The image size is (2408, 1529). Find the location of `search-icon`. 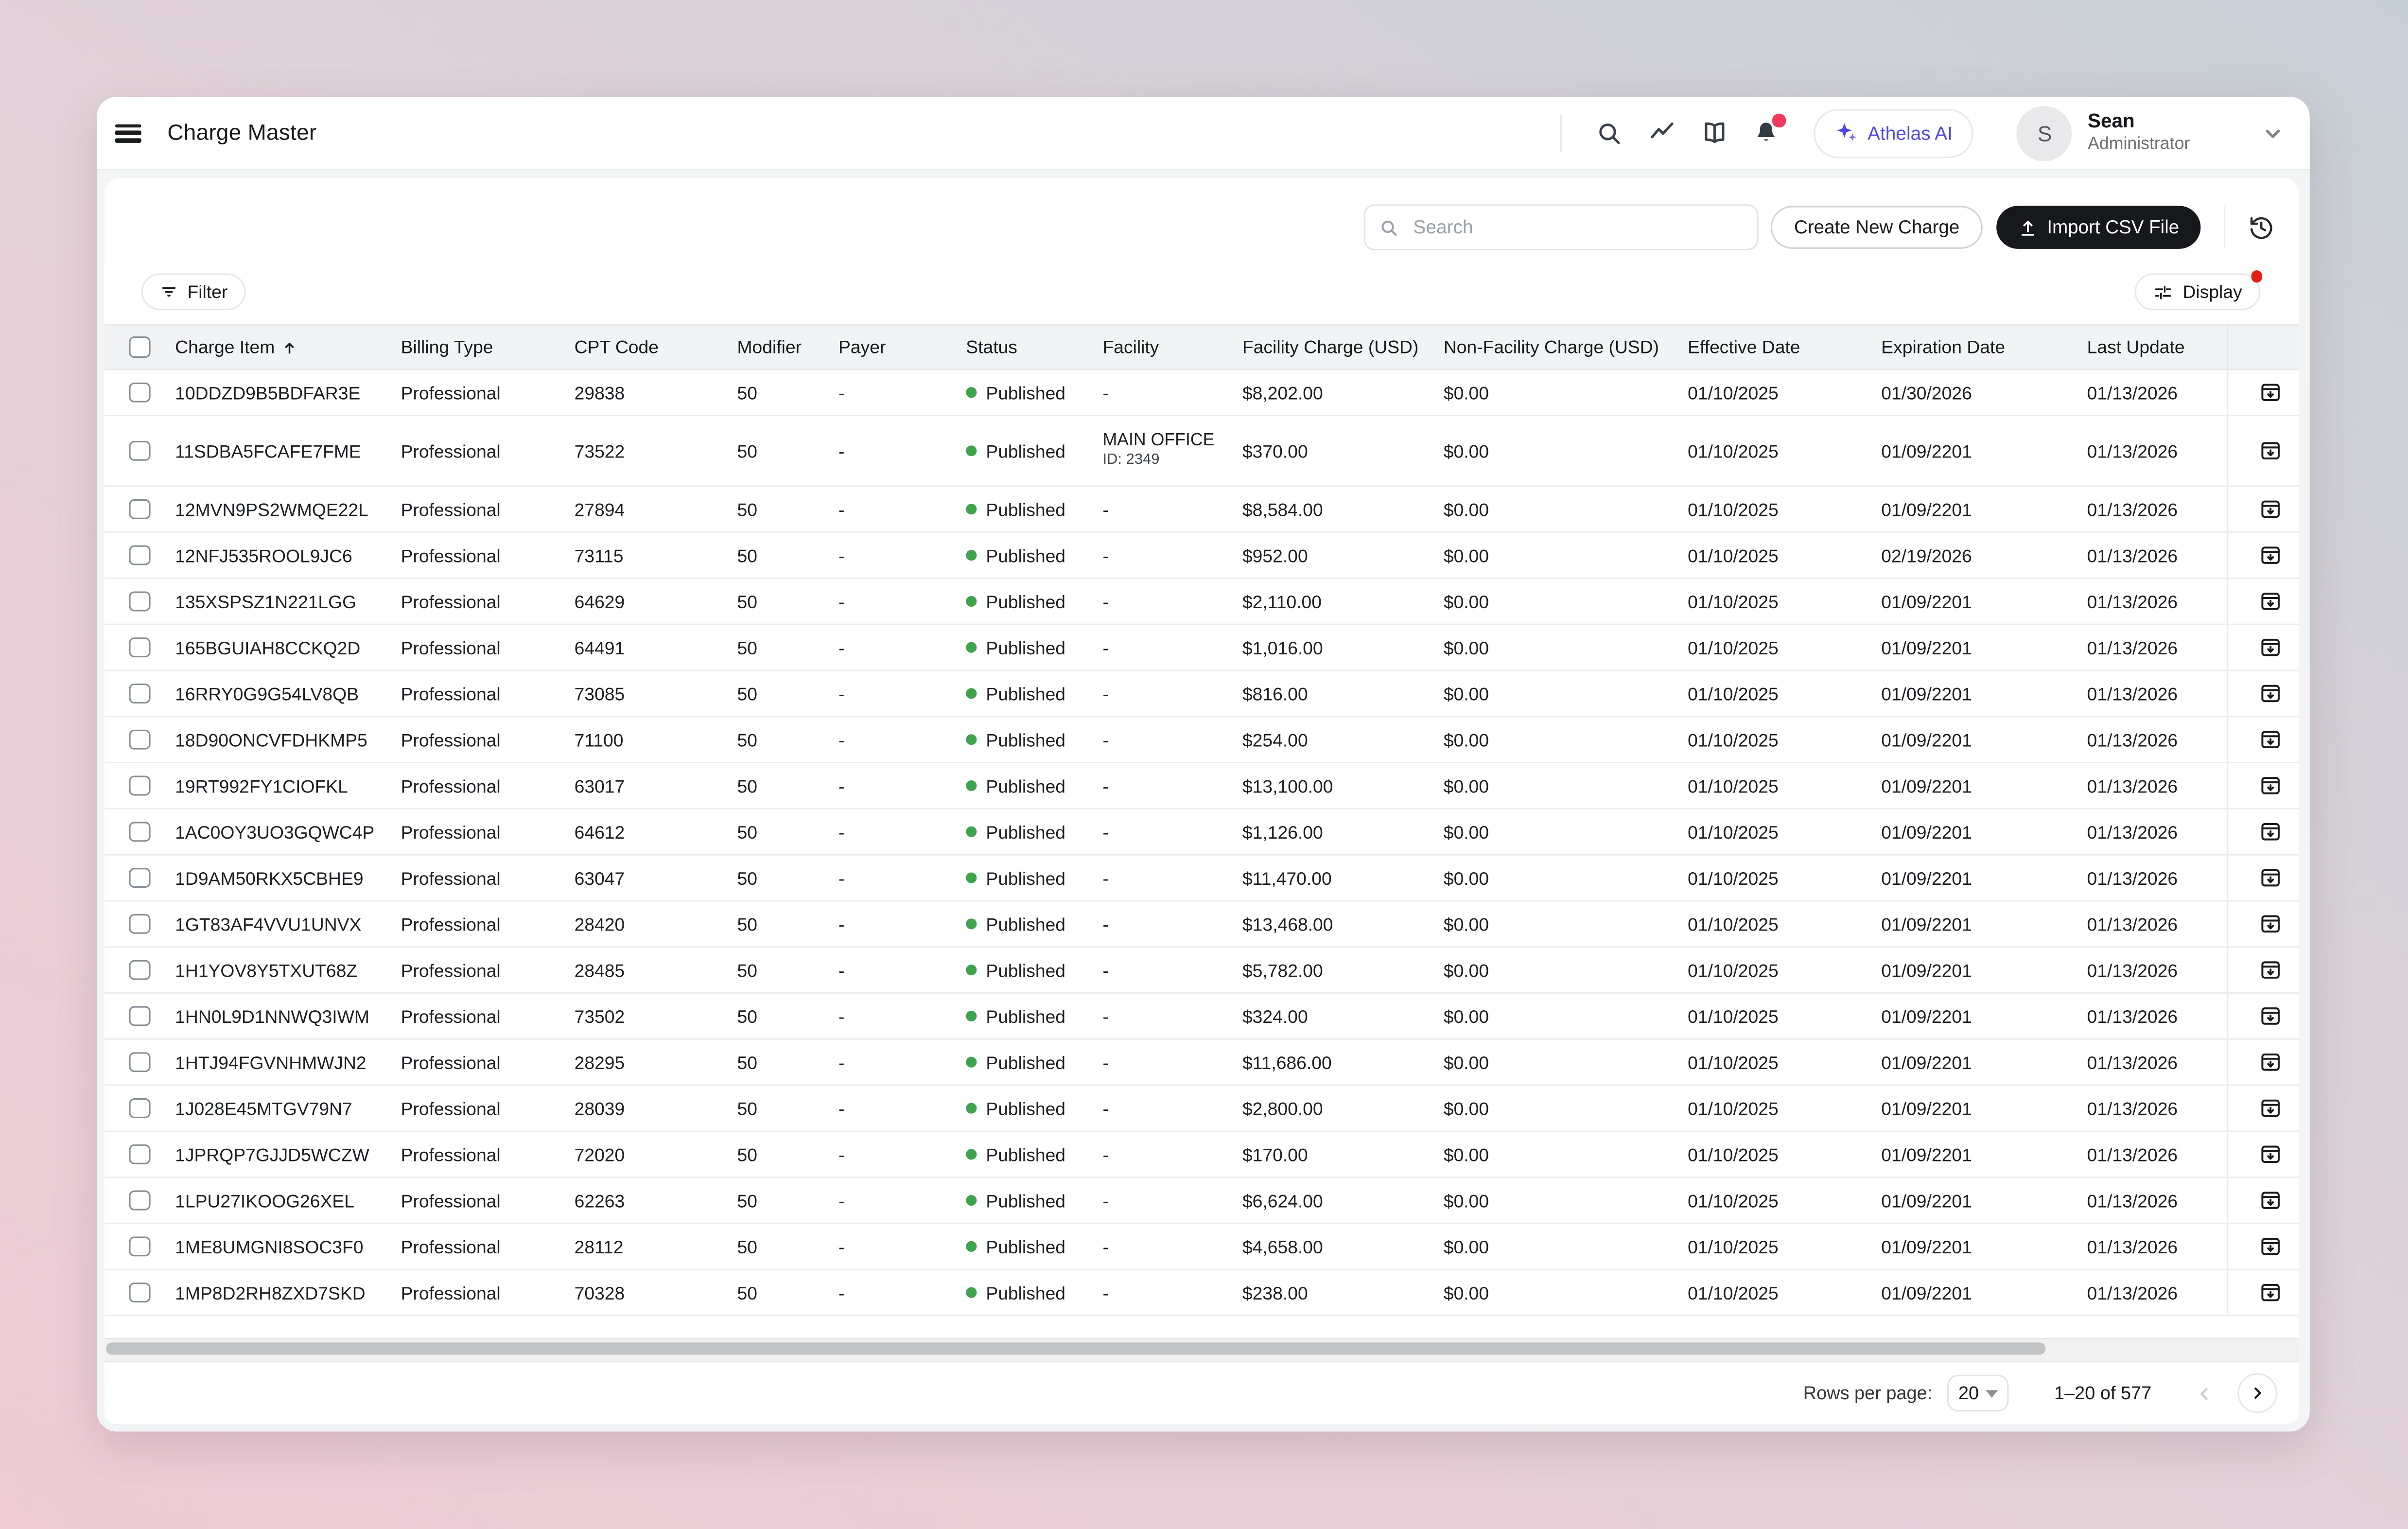

search-icon is located at coordinates (1609, 132).